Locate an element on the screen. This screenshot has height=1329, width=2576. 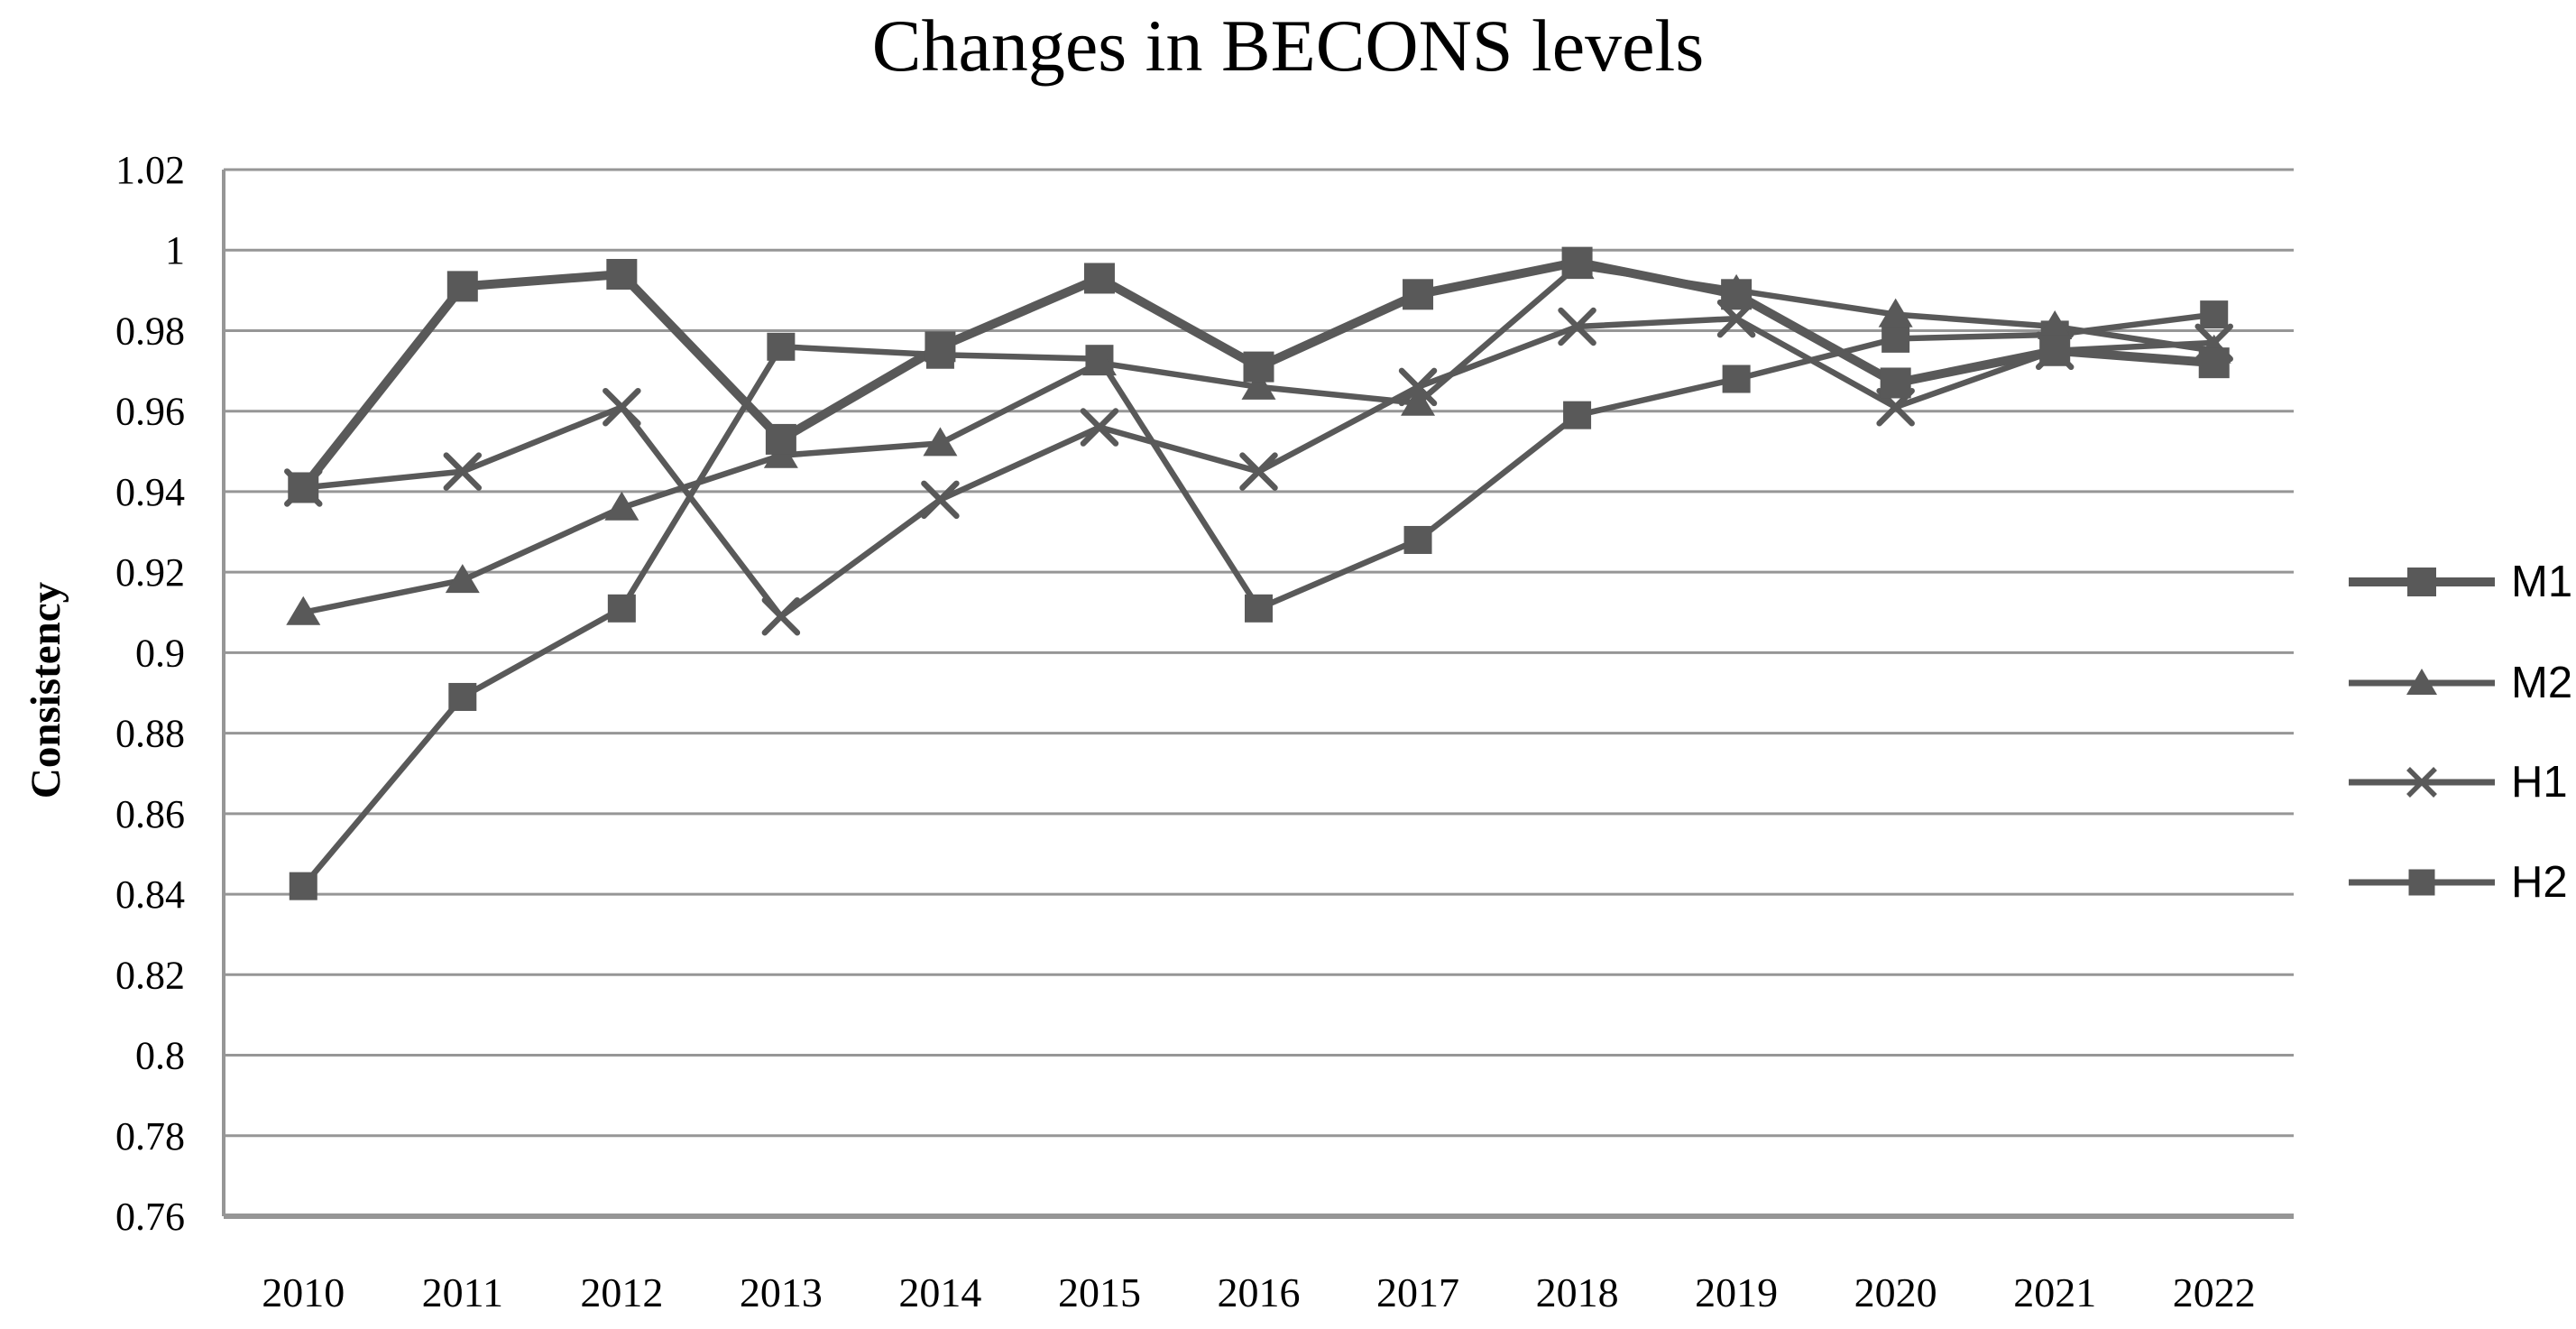
legend-label: H1 is located at coordinates (2540, 782).